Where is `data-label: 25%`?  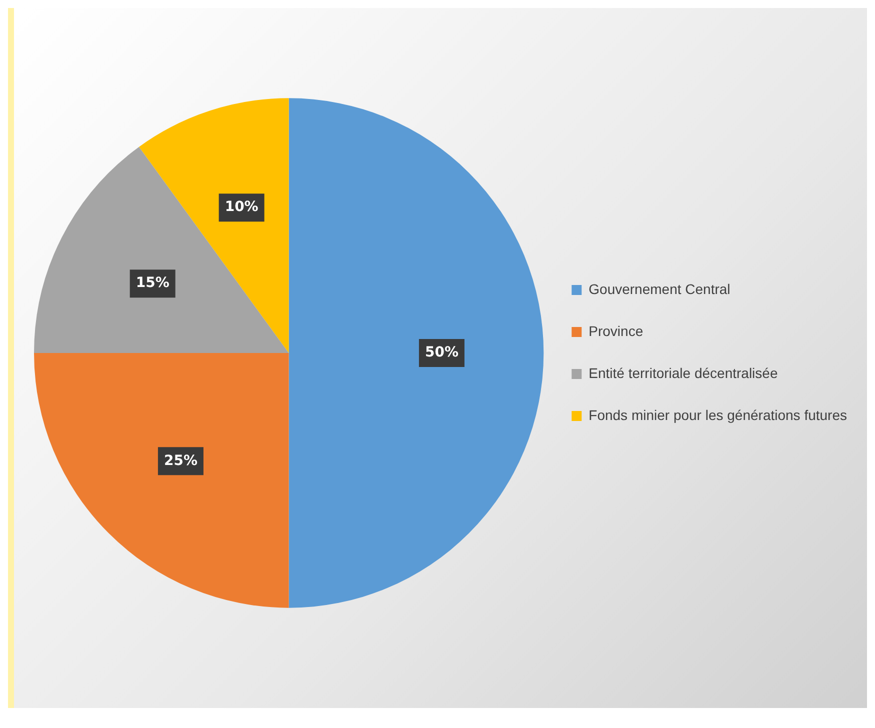
data-label: 25% is located at coordinates (181, 460).